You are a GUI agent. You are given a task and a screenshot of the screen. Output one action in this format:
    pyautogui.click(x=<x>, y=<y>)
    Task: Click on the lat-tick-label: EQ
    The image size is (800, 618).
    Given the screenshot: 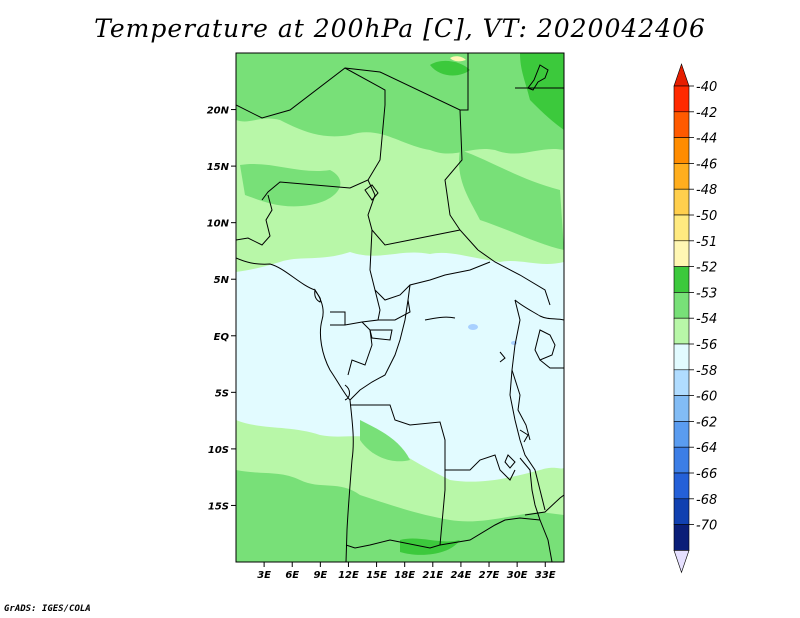 What is the action you would take?
    pyautogui.click(x=222, y=337)
    